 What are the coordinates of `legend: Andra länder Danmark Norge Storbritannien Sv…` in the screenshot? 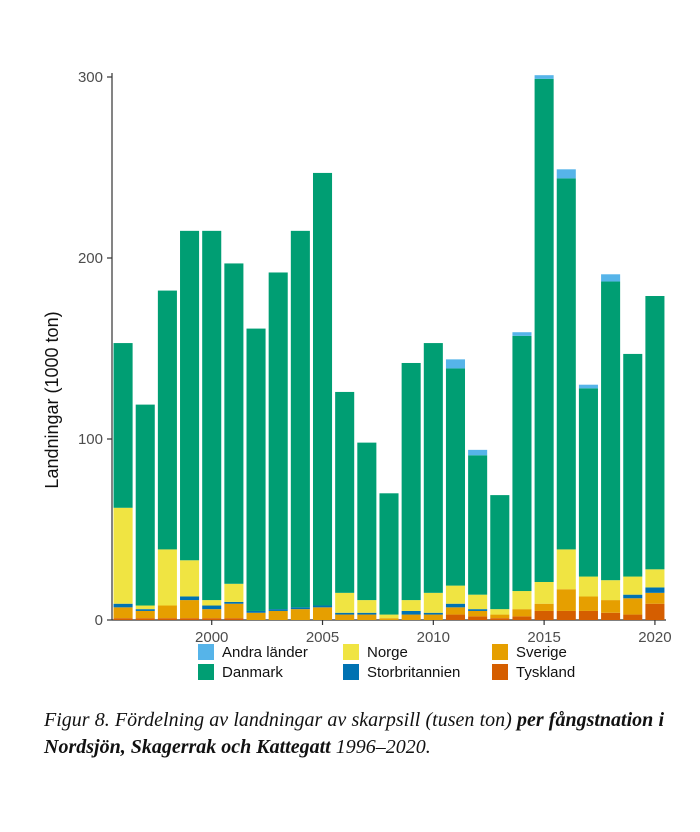 It's located at (386, 662).